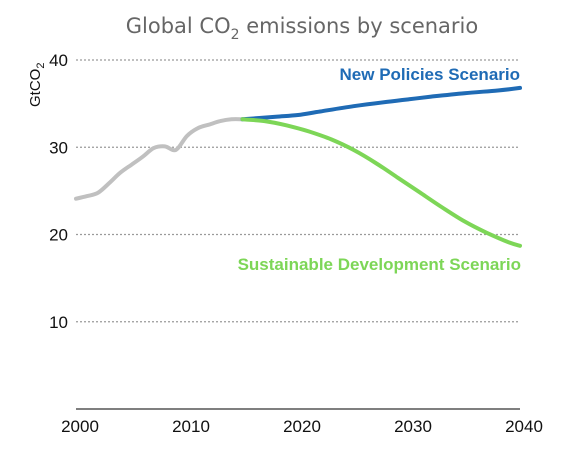 The height and width of the screenshot is (450, 576). Describe the element at coordinates (80, 426) in the screenshot. I see `x-tick-label: 2000` at that location.